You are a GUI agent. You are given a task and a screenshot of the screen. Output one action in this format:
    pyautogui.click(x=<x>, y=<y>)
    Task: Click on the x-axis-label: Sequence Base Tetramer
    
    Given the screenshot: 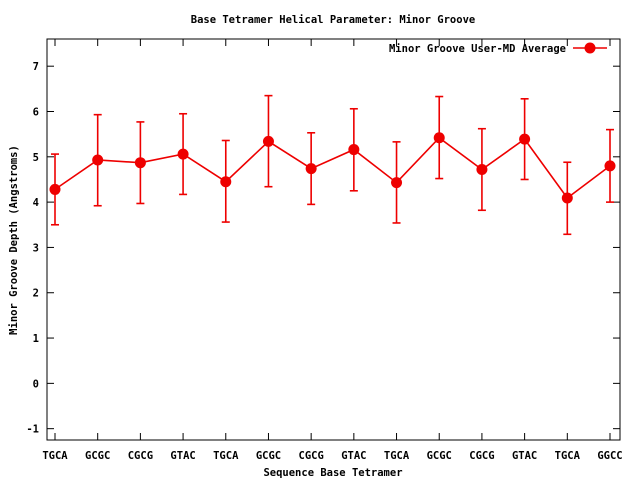 What is the action you would take?
    pyautogui.click(x=332, y=473)
    